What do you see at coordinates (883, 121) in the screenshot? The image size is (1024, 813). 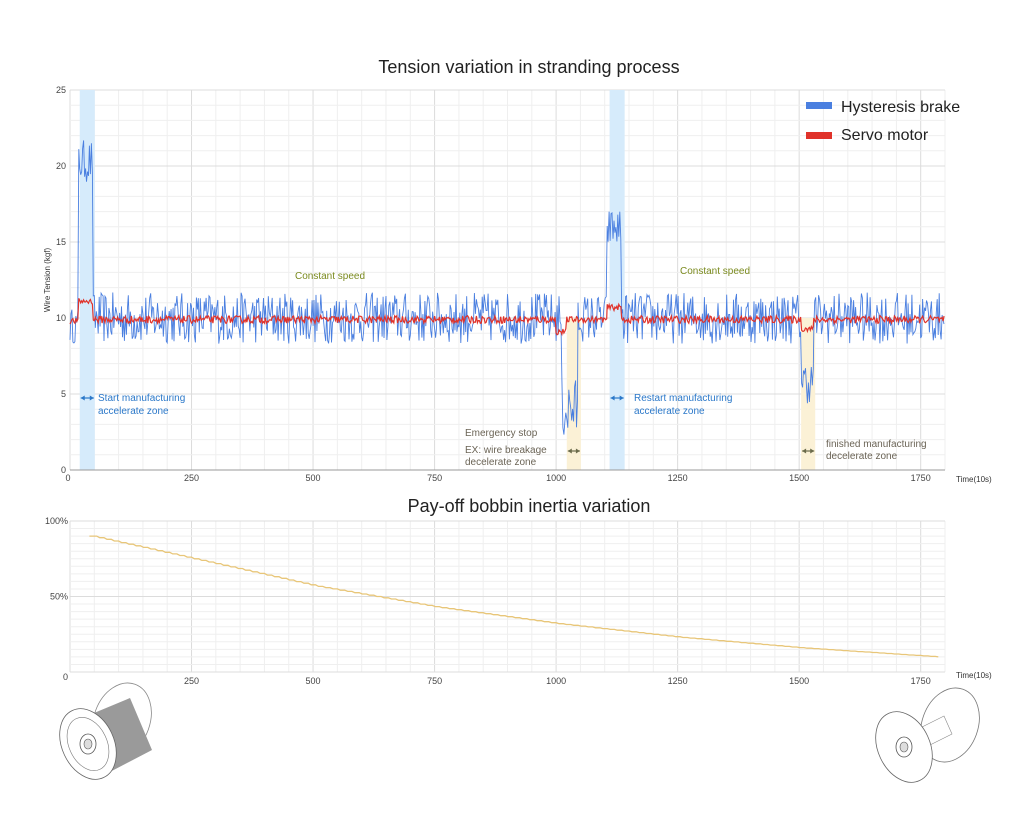 I see `legend: Hysteresis brake Servo motor` at bounding box center [883, 121].